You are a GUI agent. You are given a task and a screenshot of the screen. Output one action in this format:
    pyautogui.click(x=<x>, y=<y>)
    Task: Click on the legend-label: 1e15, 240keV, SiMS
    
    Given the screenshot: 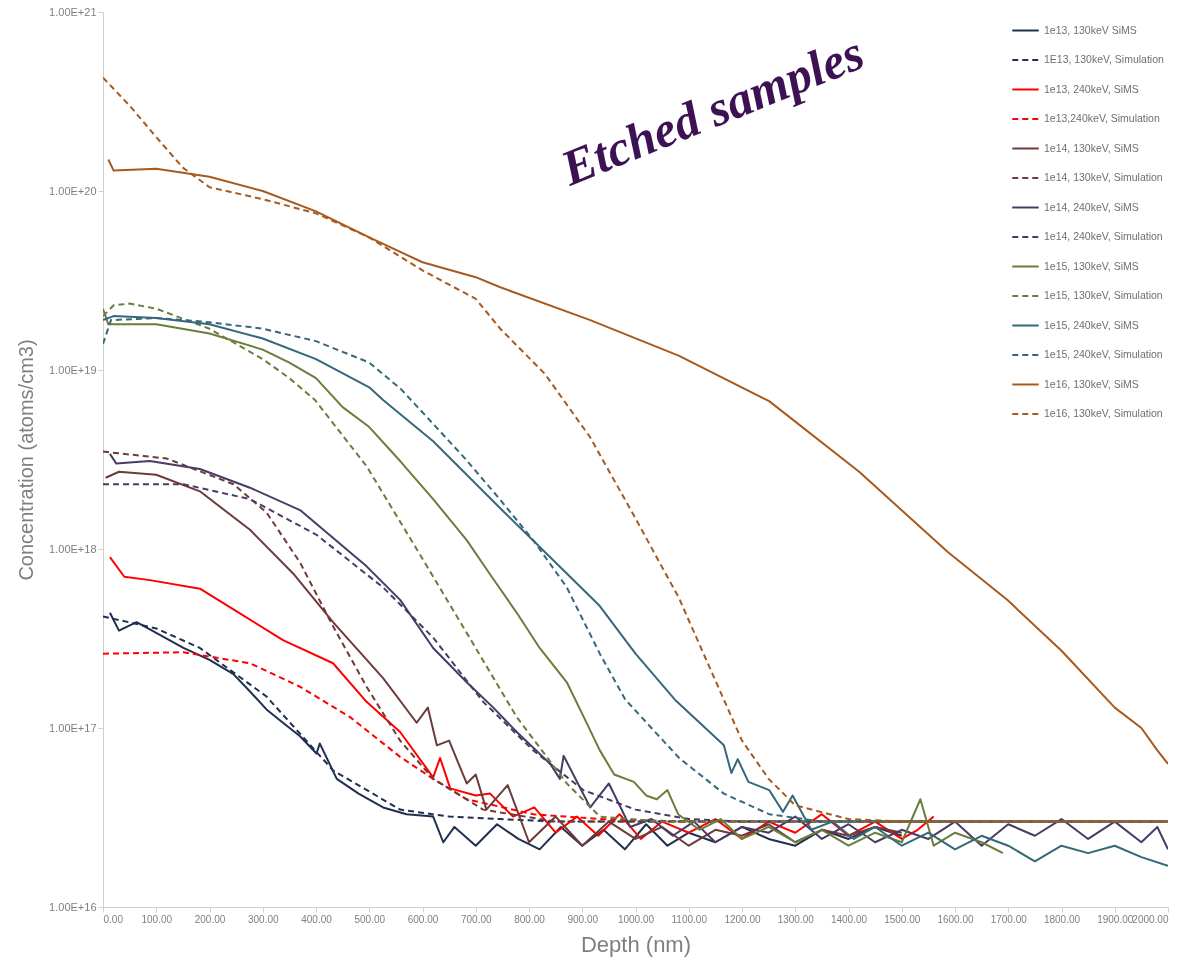 What is the action you would take?
    pyautogui.click(x=1091, y=324)
    